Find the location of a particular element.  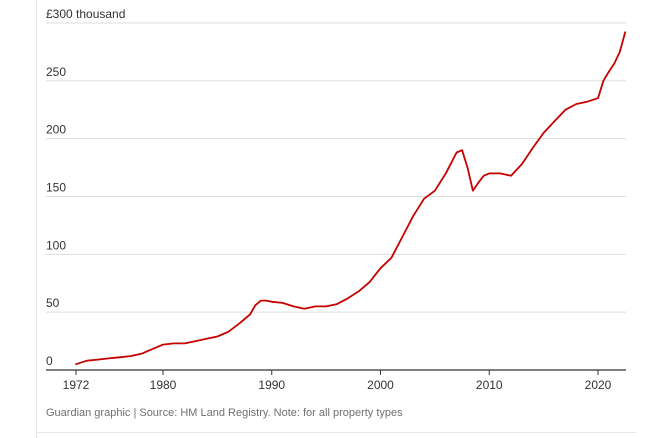

y-tick-label: 250 is located at coordinates (56, 72).